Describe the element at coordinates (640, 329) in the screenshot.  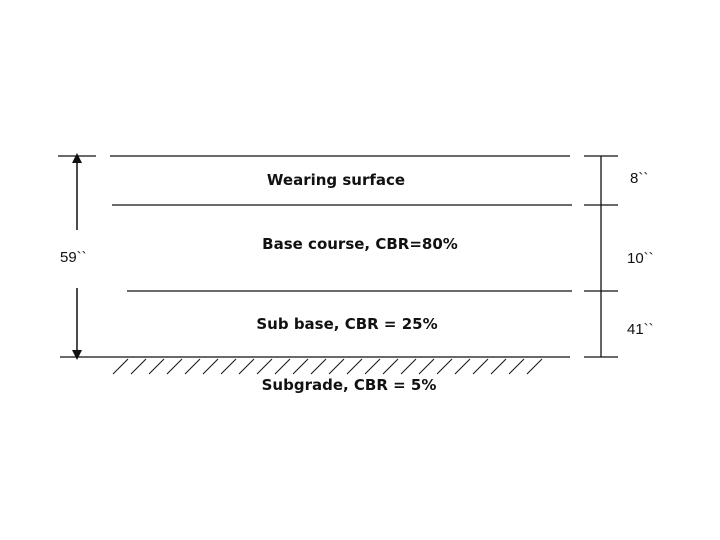
I see `sub-base-thickness-label: 41``` at that location.